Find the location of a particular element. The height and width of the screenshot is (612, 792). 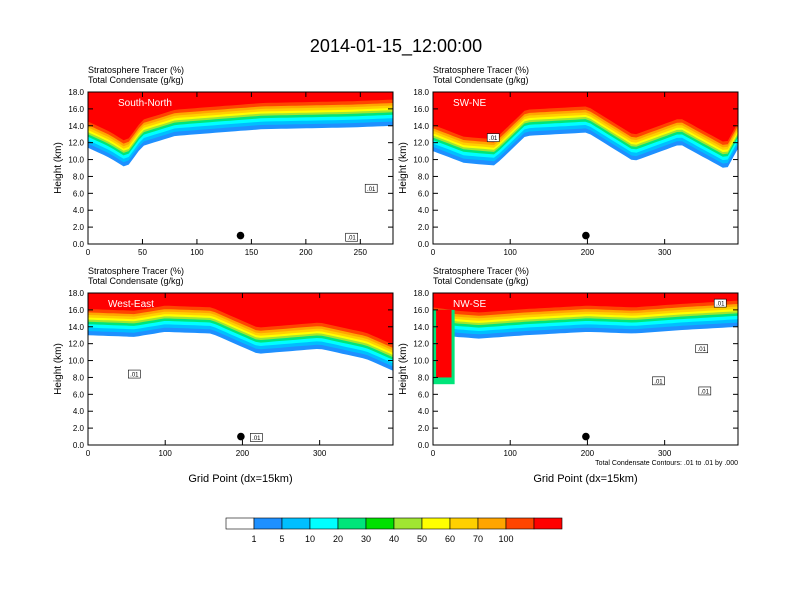

colorbar-label: 20 is located at coordinates (338, 539).